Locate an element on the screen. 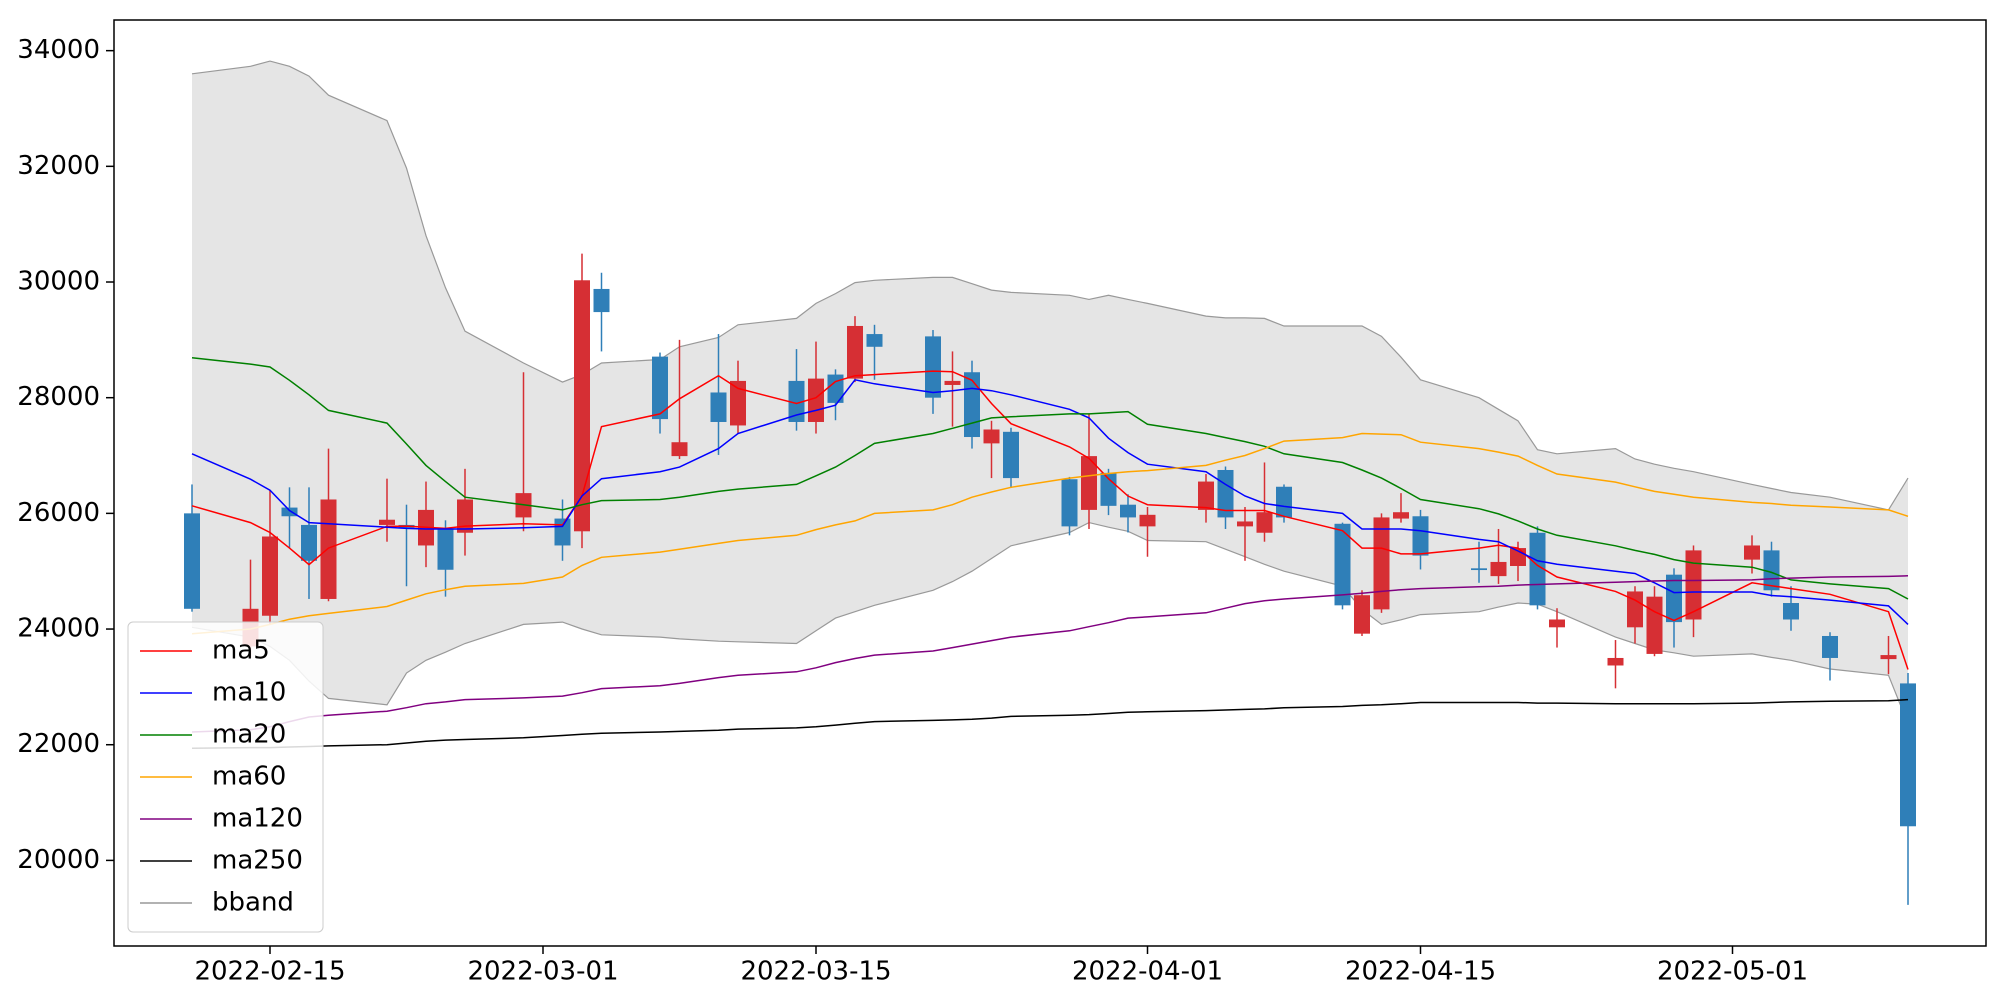 This screenshot has width=2000, height=1004. legend-box is located at coordinates (225, 777).